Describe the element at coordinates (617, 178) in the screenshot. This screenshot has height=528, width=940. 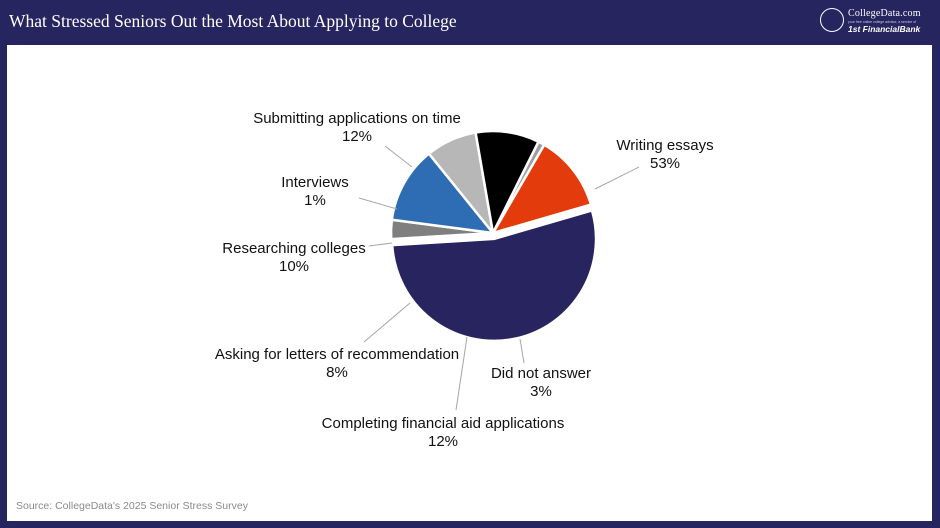
I see `leader-line-writing-essays` at that location.